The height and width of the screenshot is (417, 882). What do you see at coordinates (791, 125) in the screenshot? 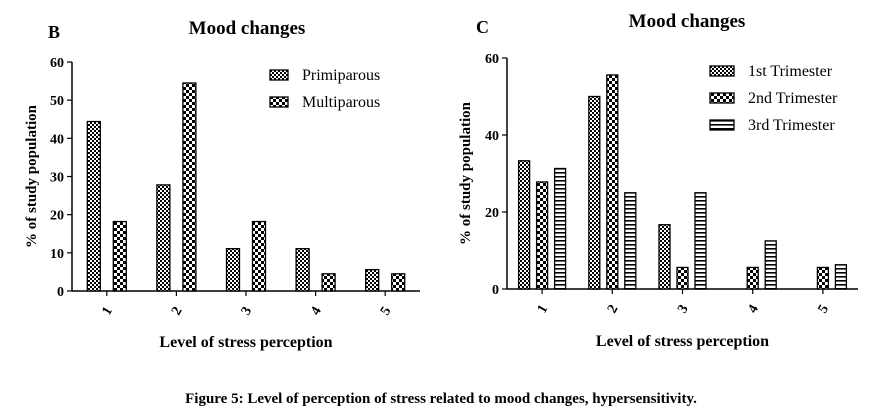
I see `legend-label: 3rd Trimester` at bounding box center [791, 125].